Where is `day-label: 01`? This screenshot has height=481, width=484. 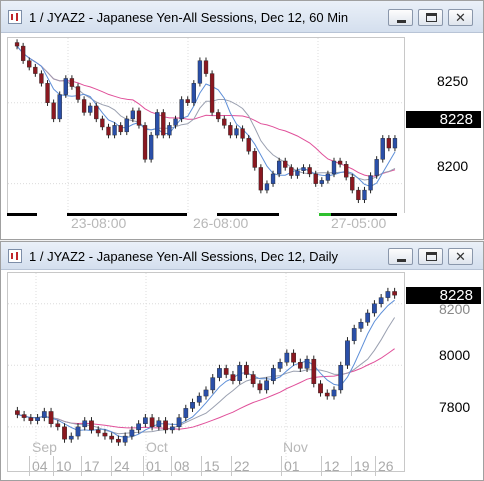 day-label: 01 is located at coordinates (154, 466).